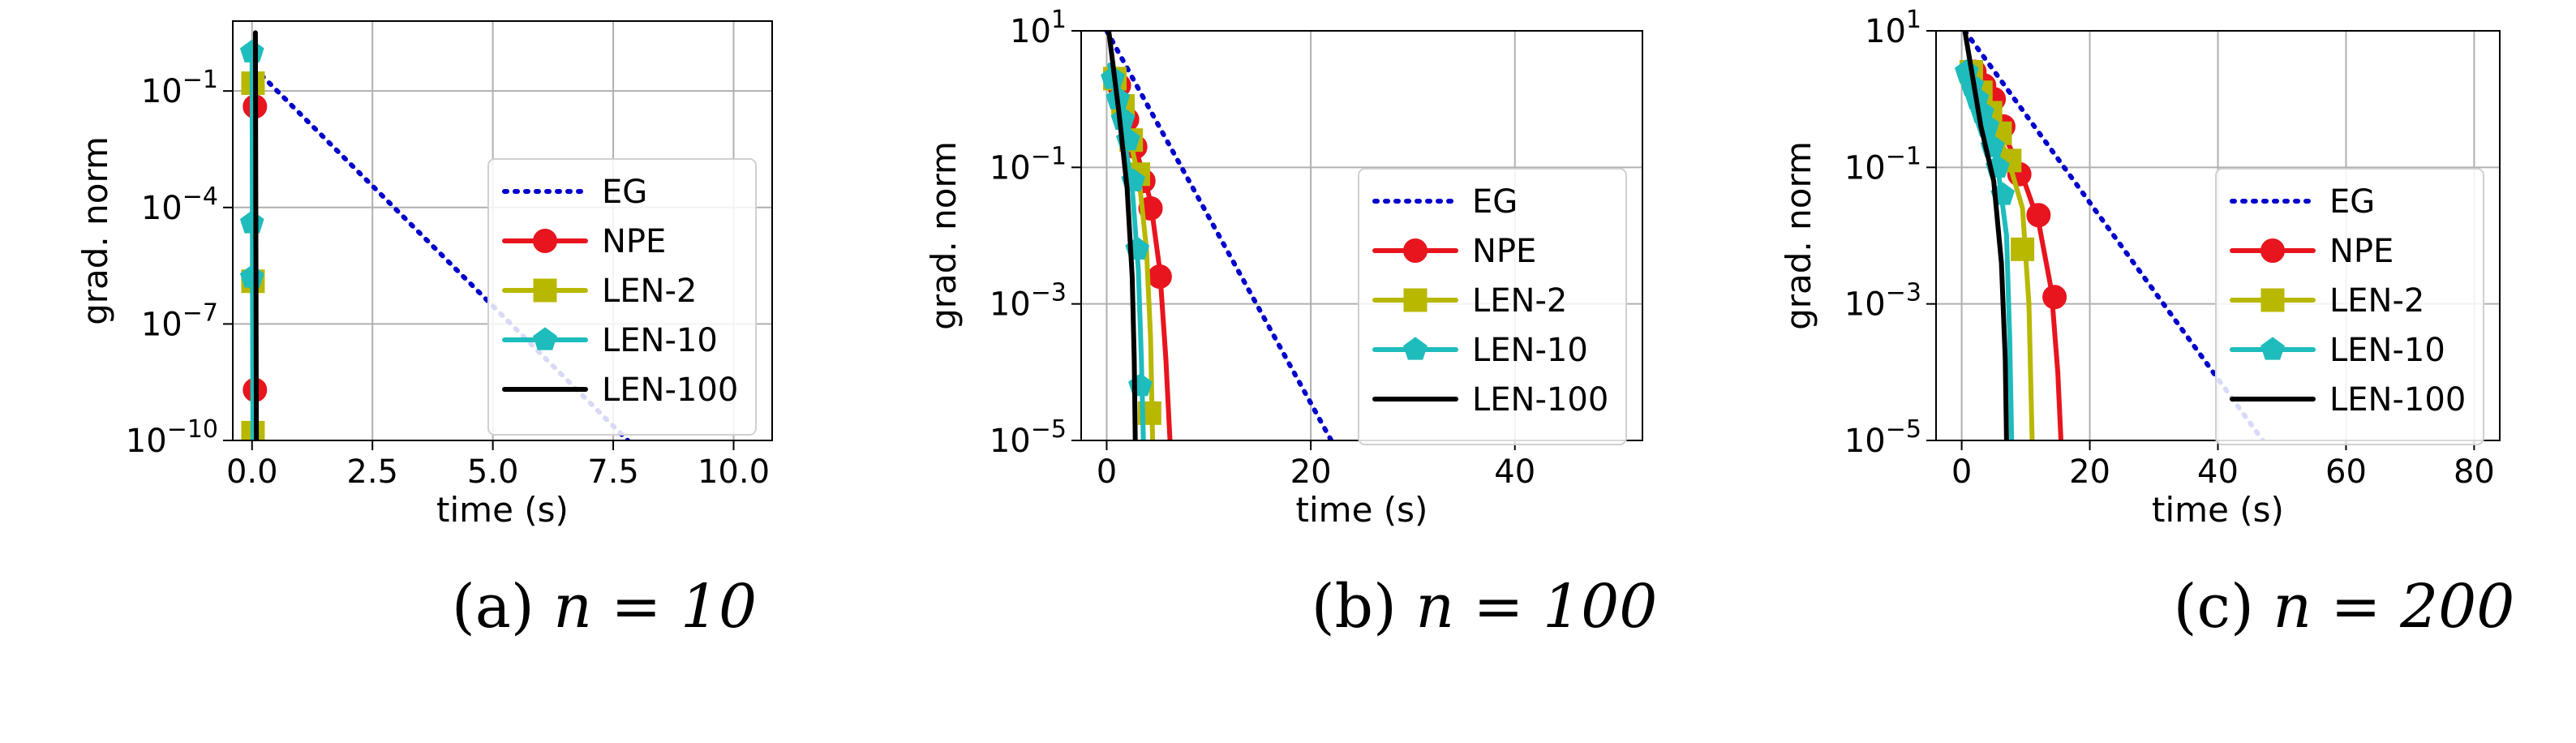 Image resolution: width=2576 pixels, height=743 pixels. Describe the element at coordinates (372, 472) in the screenshot. I see `x-tick-label: 2.5` at that location.